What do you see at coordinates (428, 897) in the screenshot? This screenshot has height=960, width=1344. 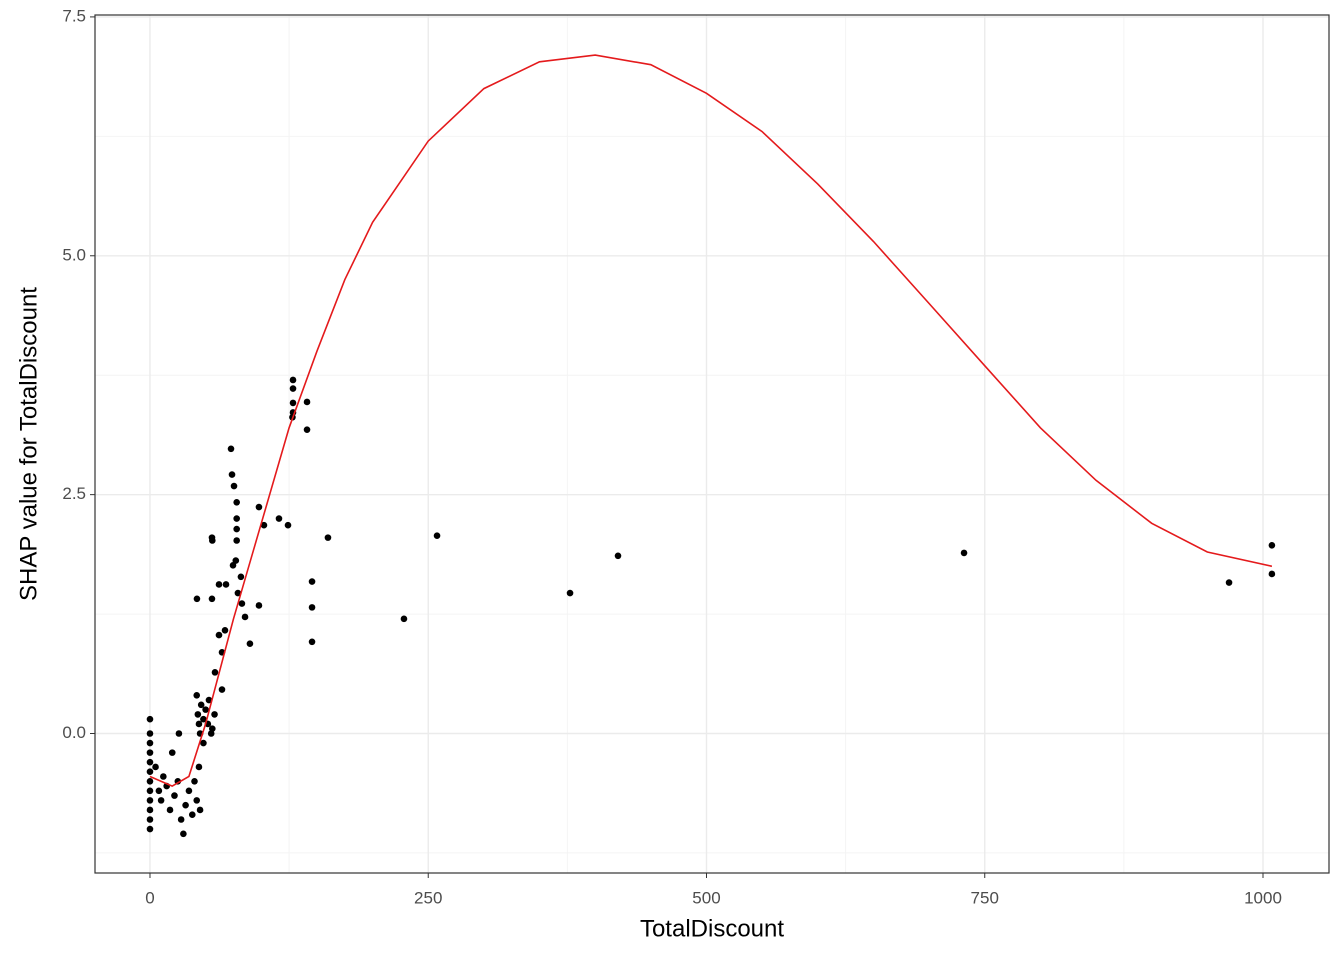 I see `x-tick-label: 250` at bounding box center [428, 897].